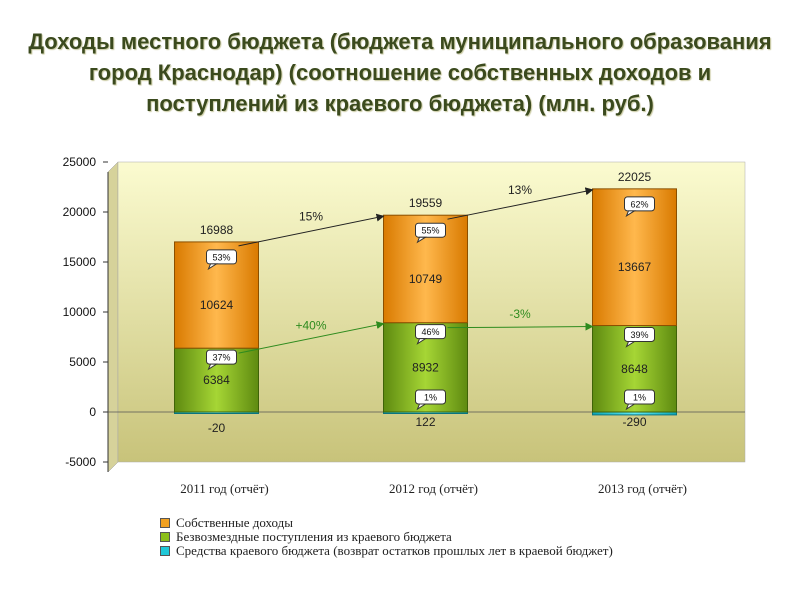  What do you see at coordinates (216, 380) in the screenshot?
I see `value-label-transfers: 6384` at bounding box center [216, 380].